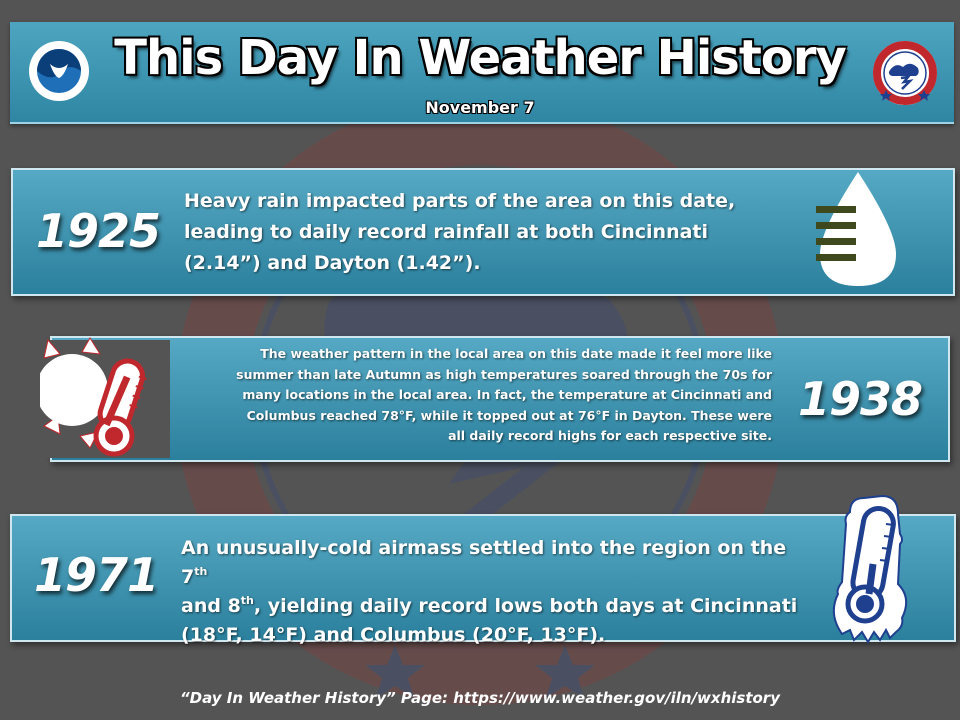 This screenshot has height=720, width=960. What do you see at coordinates (59, 71) in the screenshot?
I see `noaa-logo` at bounding box center [59, 71].